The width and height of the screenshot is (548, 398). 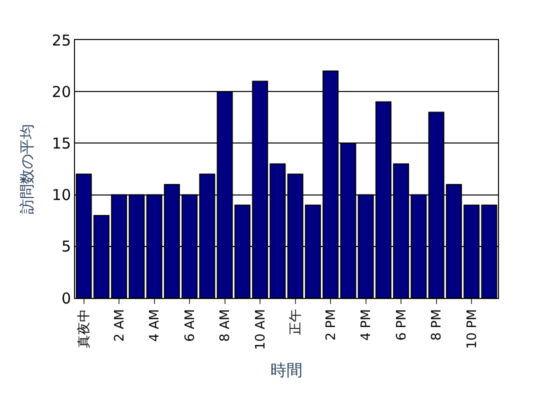 I want to click on y-tick-label: 10, so click(x=61, y=195).